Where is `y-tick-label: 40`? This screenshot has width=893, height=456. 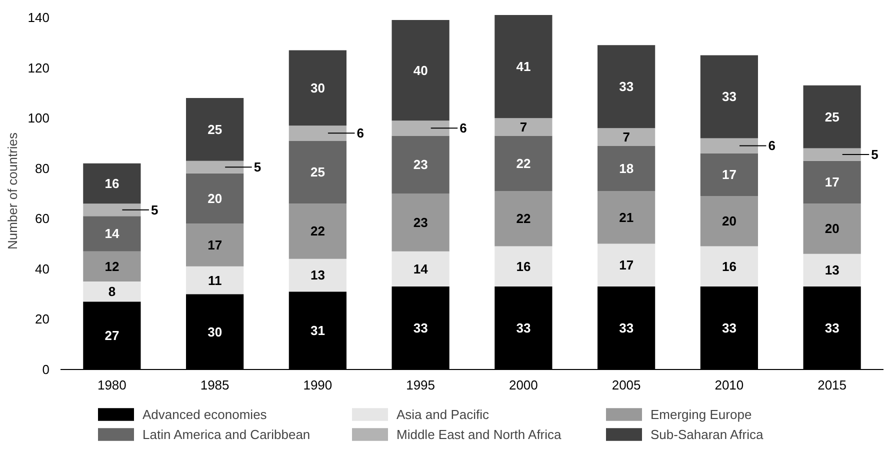 y-tick-label: 40 is located at coordinates (42, 268).